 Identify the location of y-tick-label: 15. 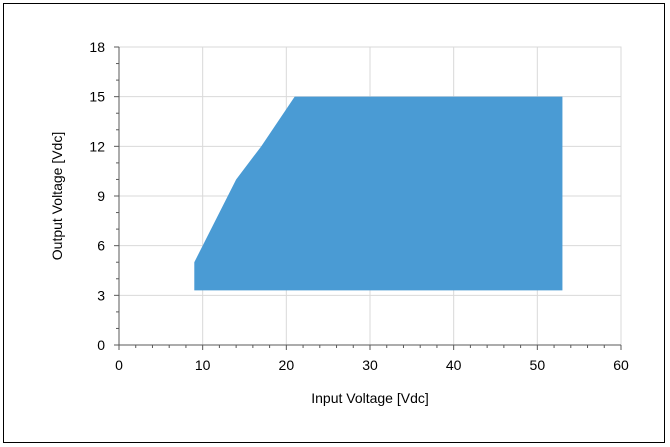
(97, 97).